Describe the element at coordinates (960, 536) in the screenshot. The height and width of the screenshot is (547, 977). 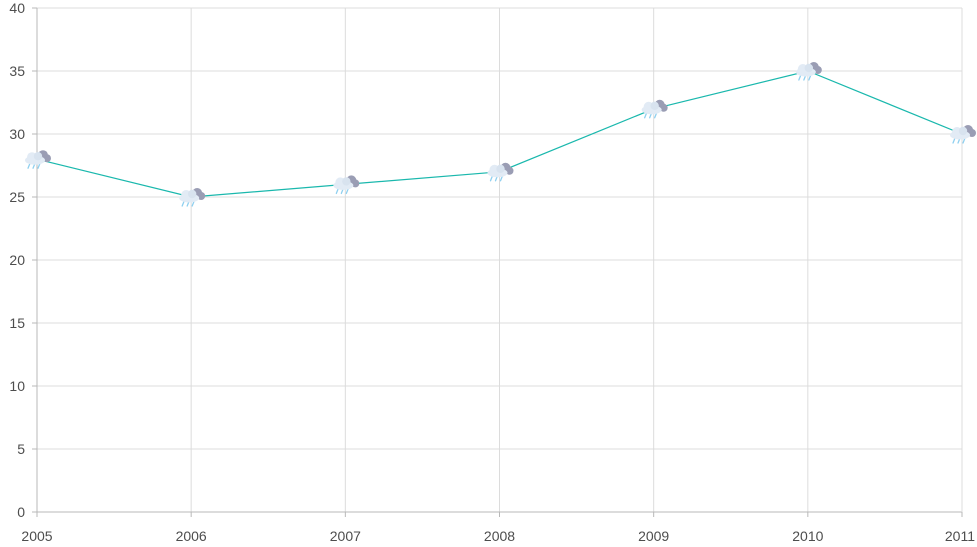
I see `x-tick-label: 2011` at that location.